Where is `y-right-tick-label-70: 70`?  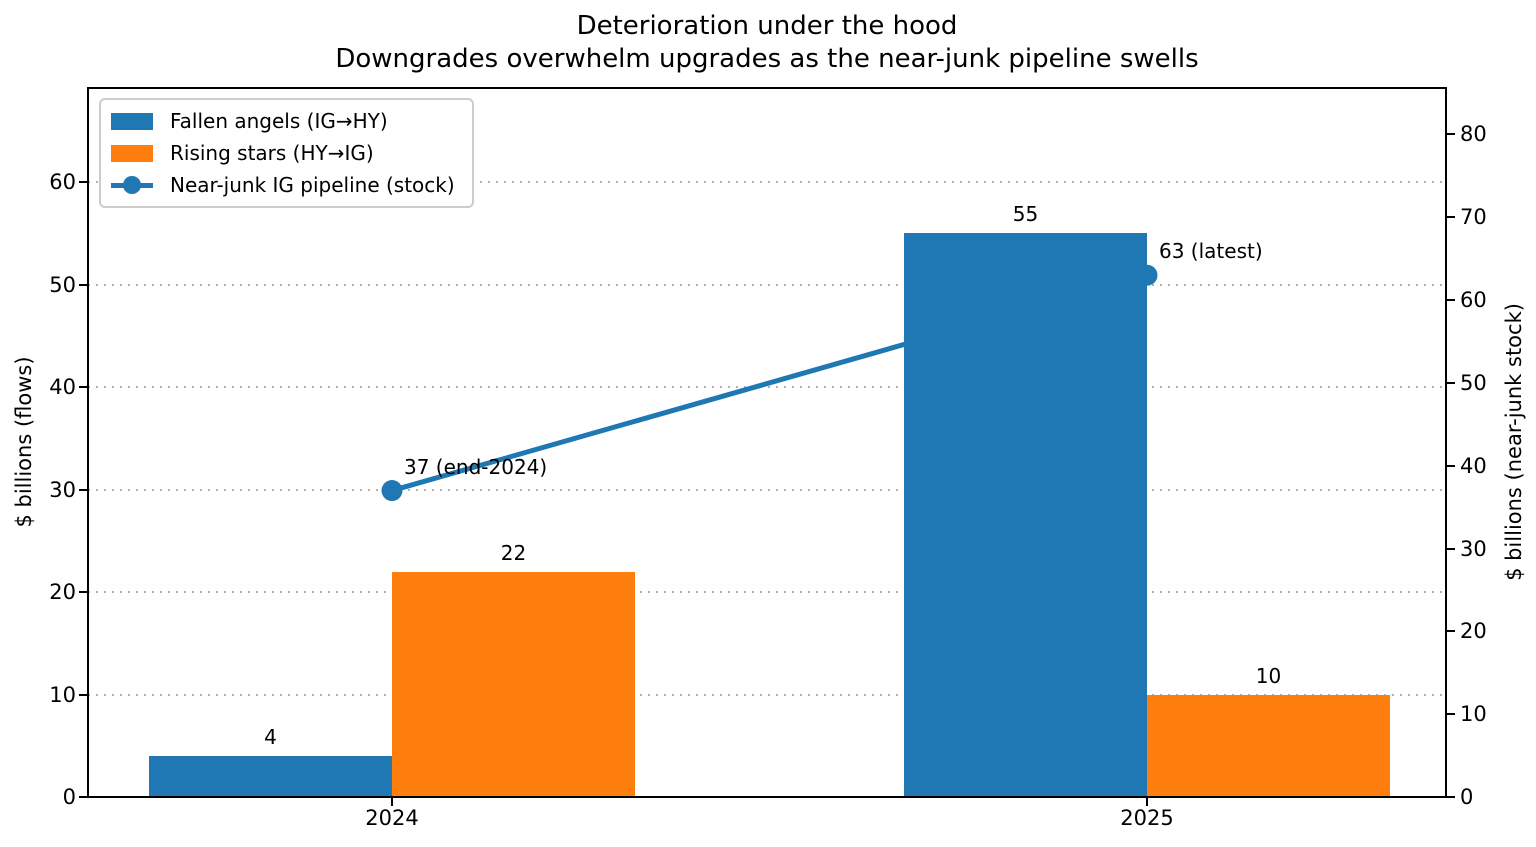 y-right-tick-label-70: 70 is located at coordinates (1473, 217).